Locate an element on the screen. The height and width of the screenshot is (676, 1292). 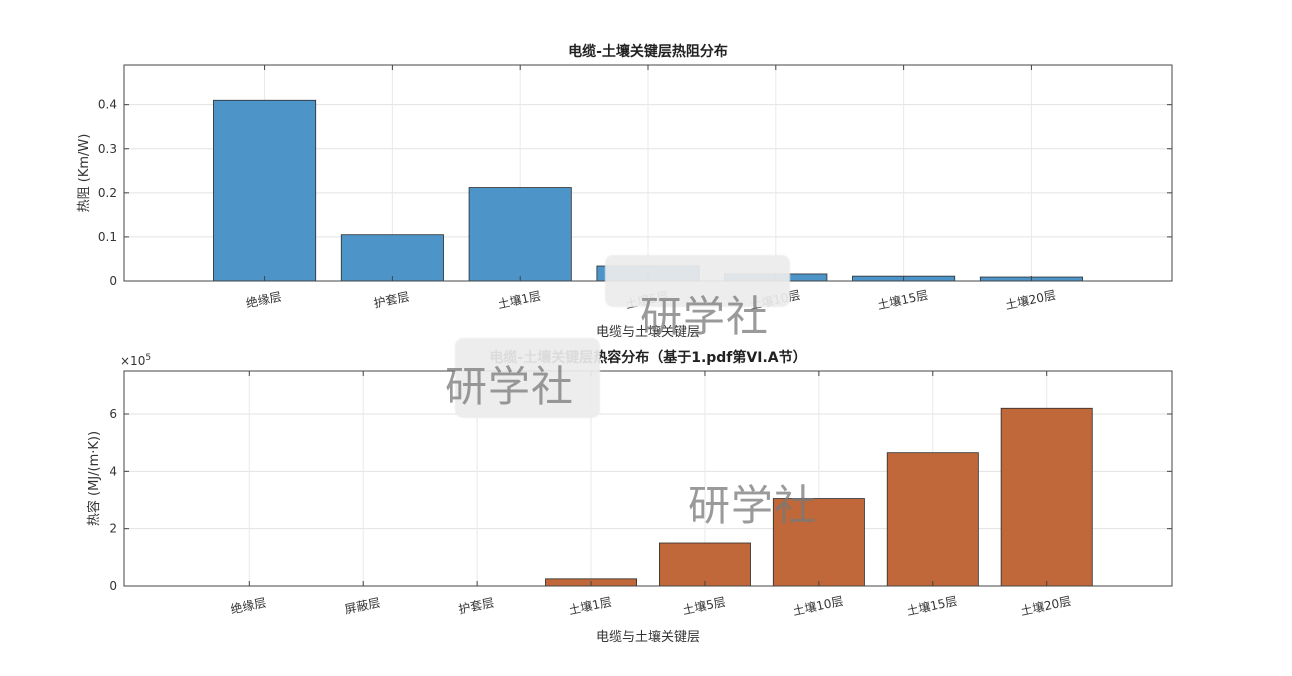
blur-patch-upper is located at coordinates (697, 281).